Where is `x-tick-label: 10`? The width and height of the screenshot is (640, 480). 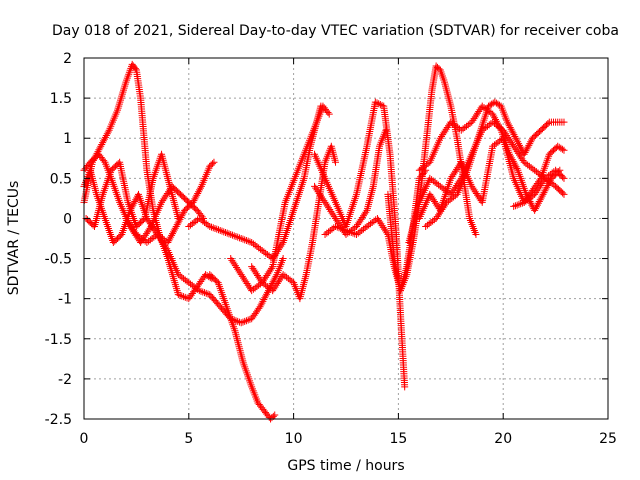 x-tick-label: 10 is located at coordinates (294, 439).